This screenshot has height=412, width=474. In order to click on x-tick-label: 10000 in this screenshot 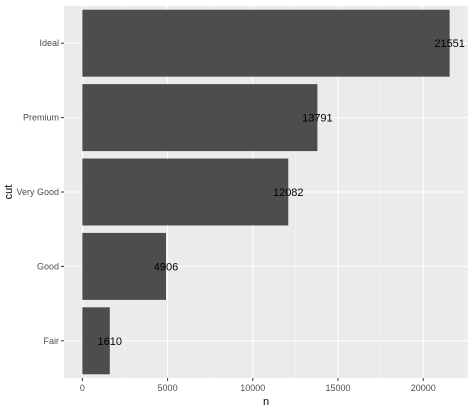, I will do `click(252, 388)`.